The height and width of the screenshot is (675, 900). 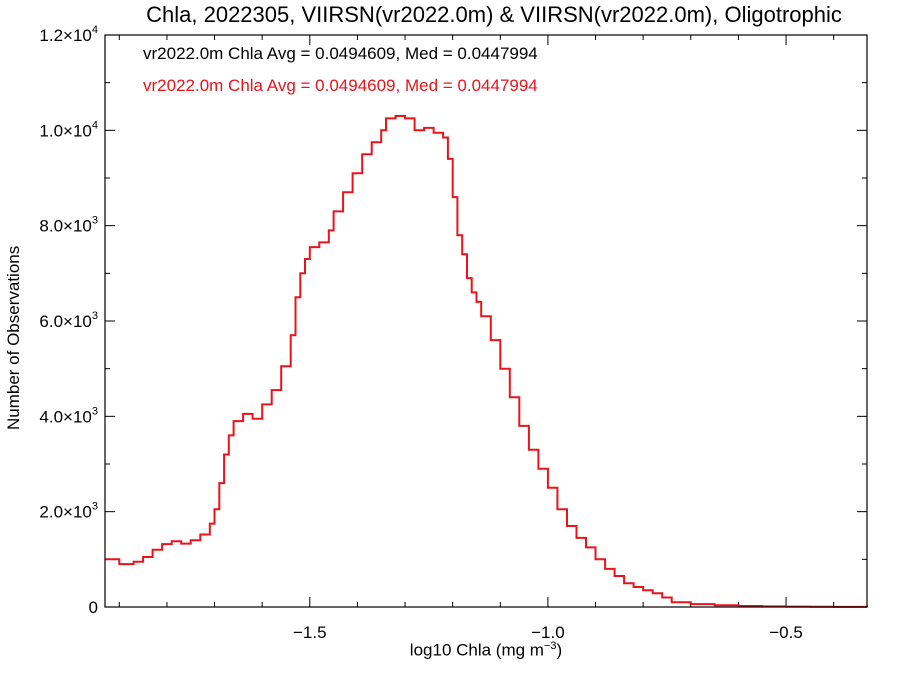 What do you see at coordinates (559, 650) in the screenshot?
I see `x-axis-label-close: )` at bounding box center [559, 650].